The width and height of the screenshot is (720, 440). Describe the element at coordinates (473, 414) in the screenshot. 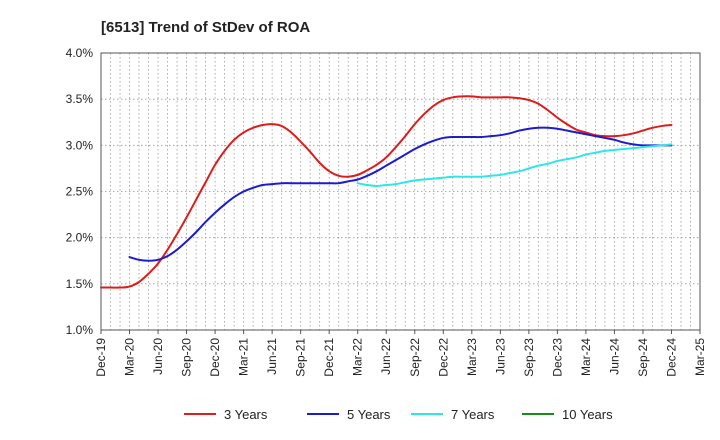

I see `legend-label-7-years: 7 Years` at that location.